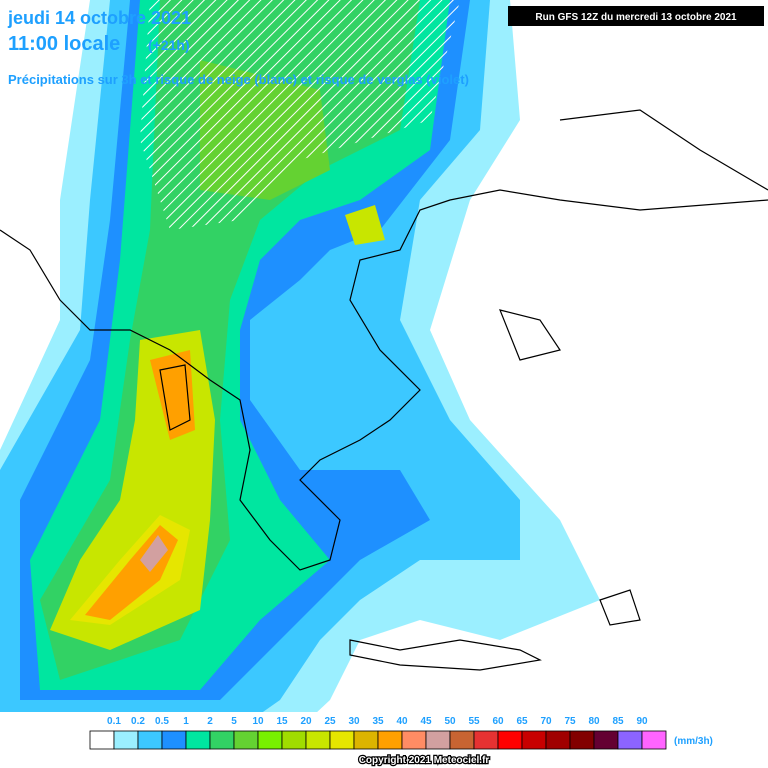 The height and width of the screenshot is (768, 768). What do you see at coordinates (378, 721) in the screenshot?
I see `legend-label: 35` at bounding box center [378, 721].